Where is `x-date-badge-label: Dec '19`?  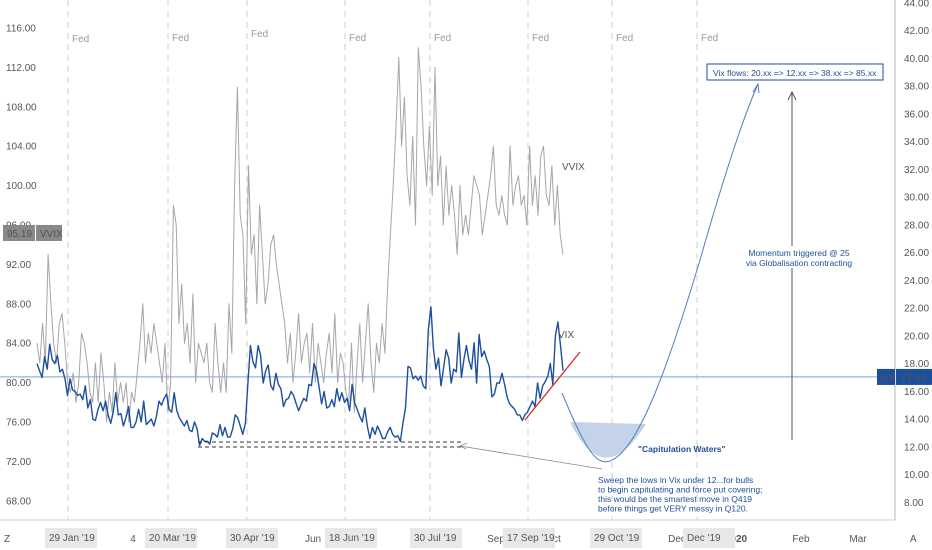 x-date-badge-label: Dec '19 is located at coordinates (704, 538).